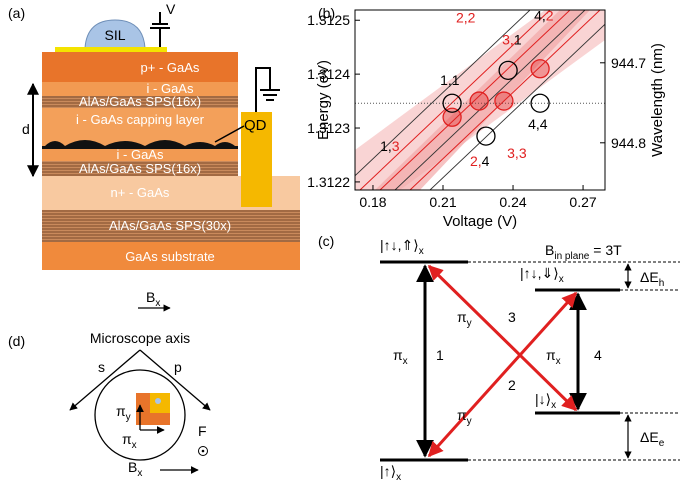  I want to click on splitting-symbol: ΔE, so click(649, 277).